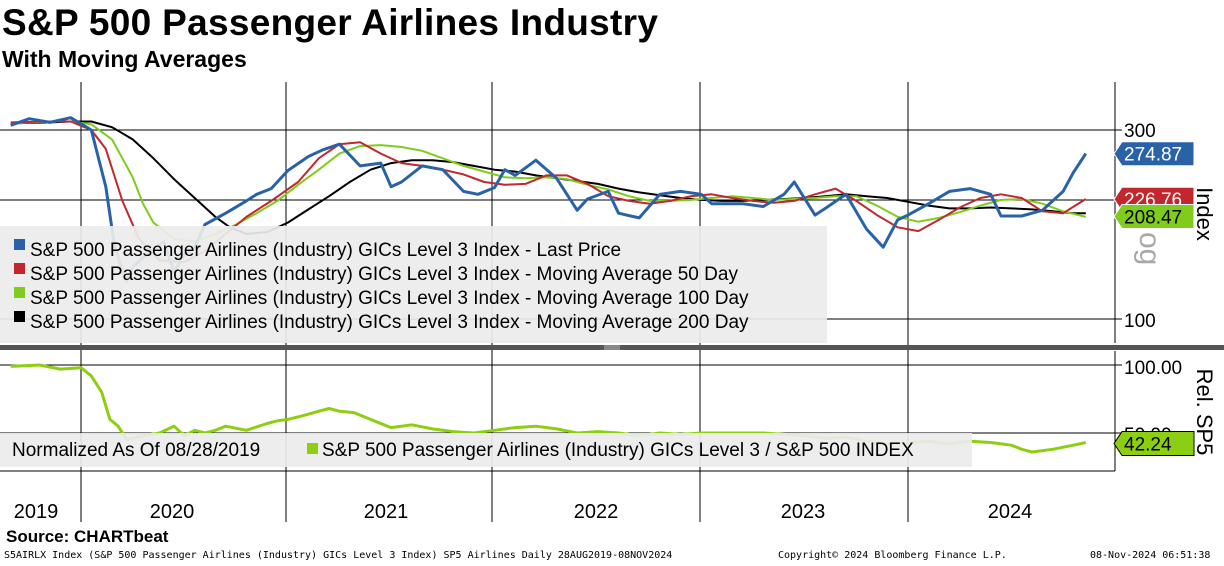  I want to click on x-tick-label-2019: 2019, so click(36, 512).